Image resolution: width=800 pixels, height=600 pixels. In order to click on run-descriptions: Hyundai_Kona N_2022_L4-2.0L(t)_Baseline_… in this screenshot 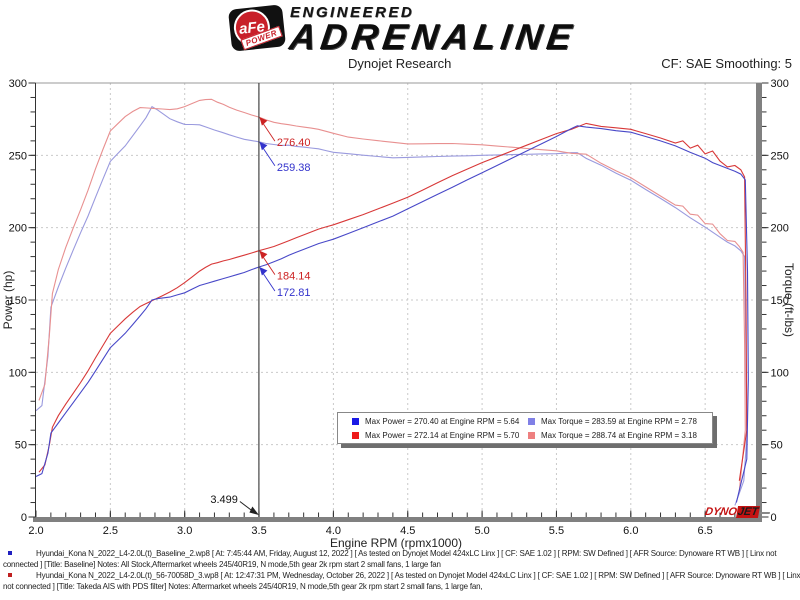, I will do `click(400, 570)`.